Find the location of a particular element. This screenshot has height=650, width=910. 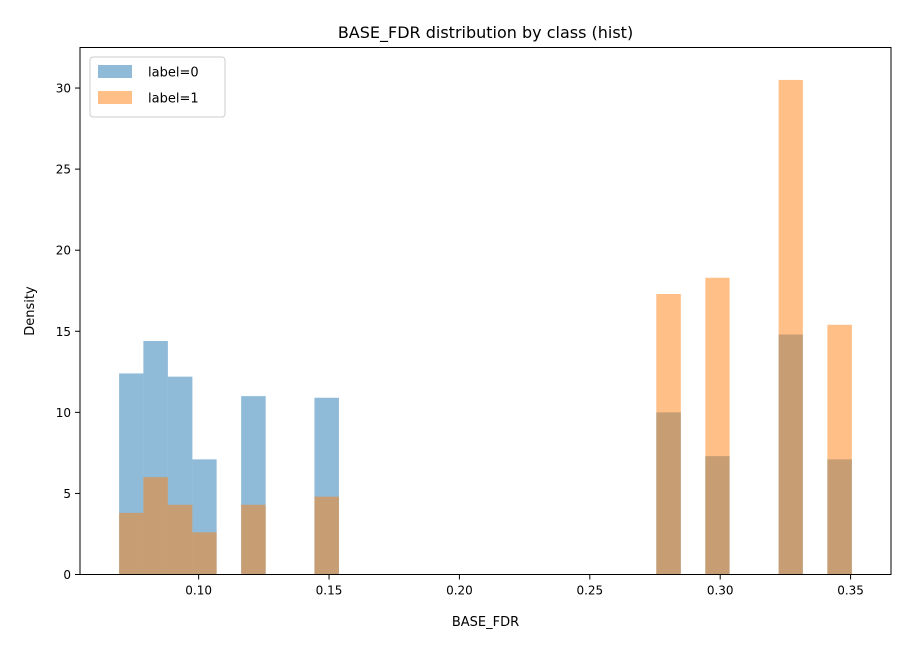

y-tick-label: 0 is located at coordinates (67, 575).